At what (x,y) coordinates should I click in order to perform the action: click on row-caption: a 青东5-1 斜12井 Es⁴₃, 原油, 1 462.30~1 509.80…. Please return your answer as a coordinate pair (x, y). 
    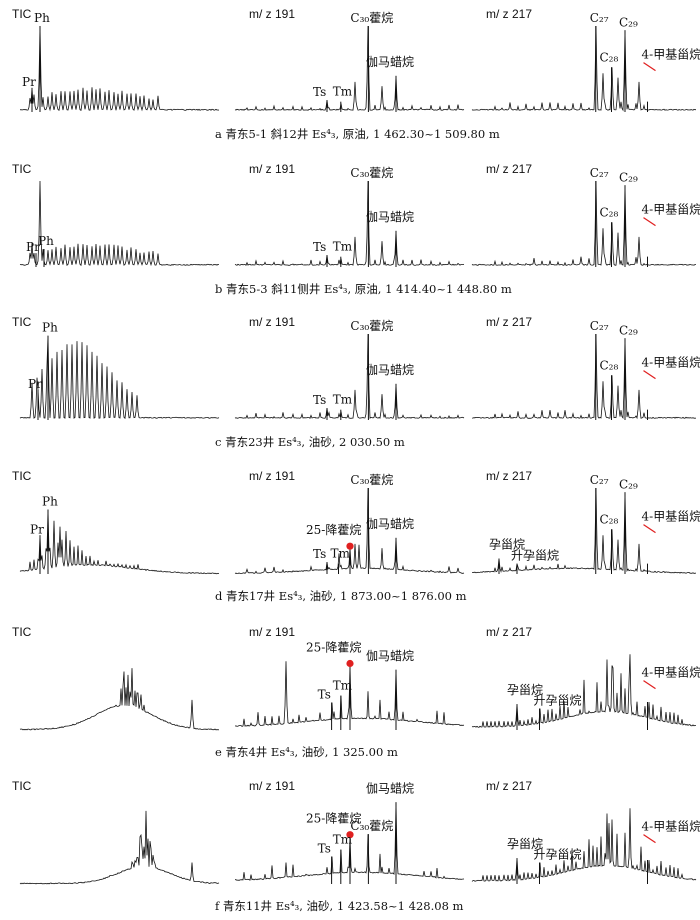
    Looking at the image, I should click on (357, 134).